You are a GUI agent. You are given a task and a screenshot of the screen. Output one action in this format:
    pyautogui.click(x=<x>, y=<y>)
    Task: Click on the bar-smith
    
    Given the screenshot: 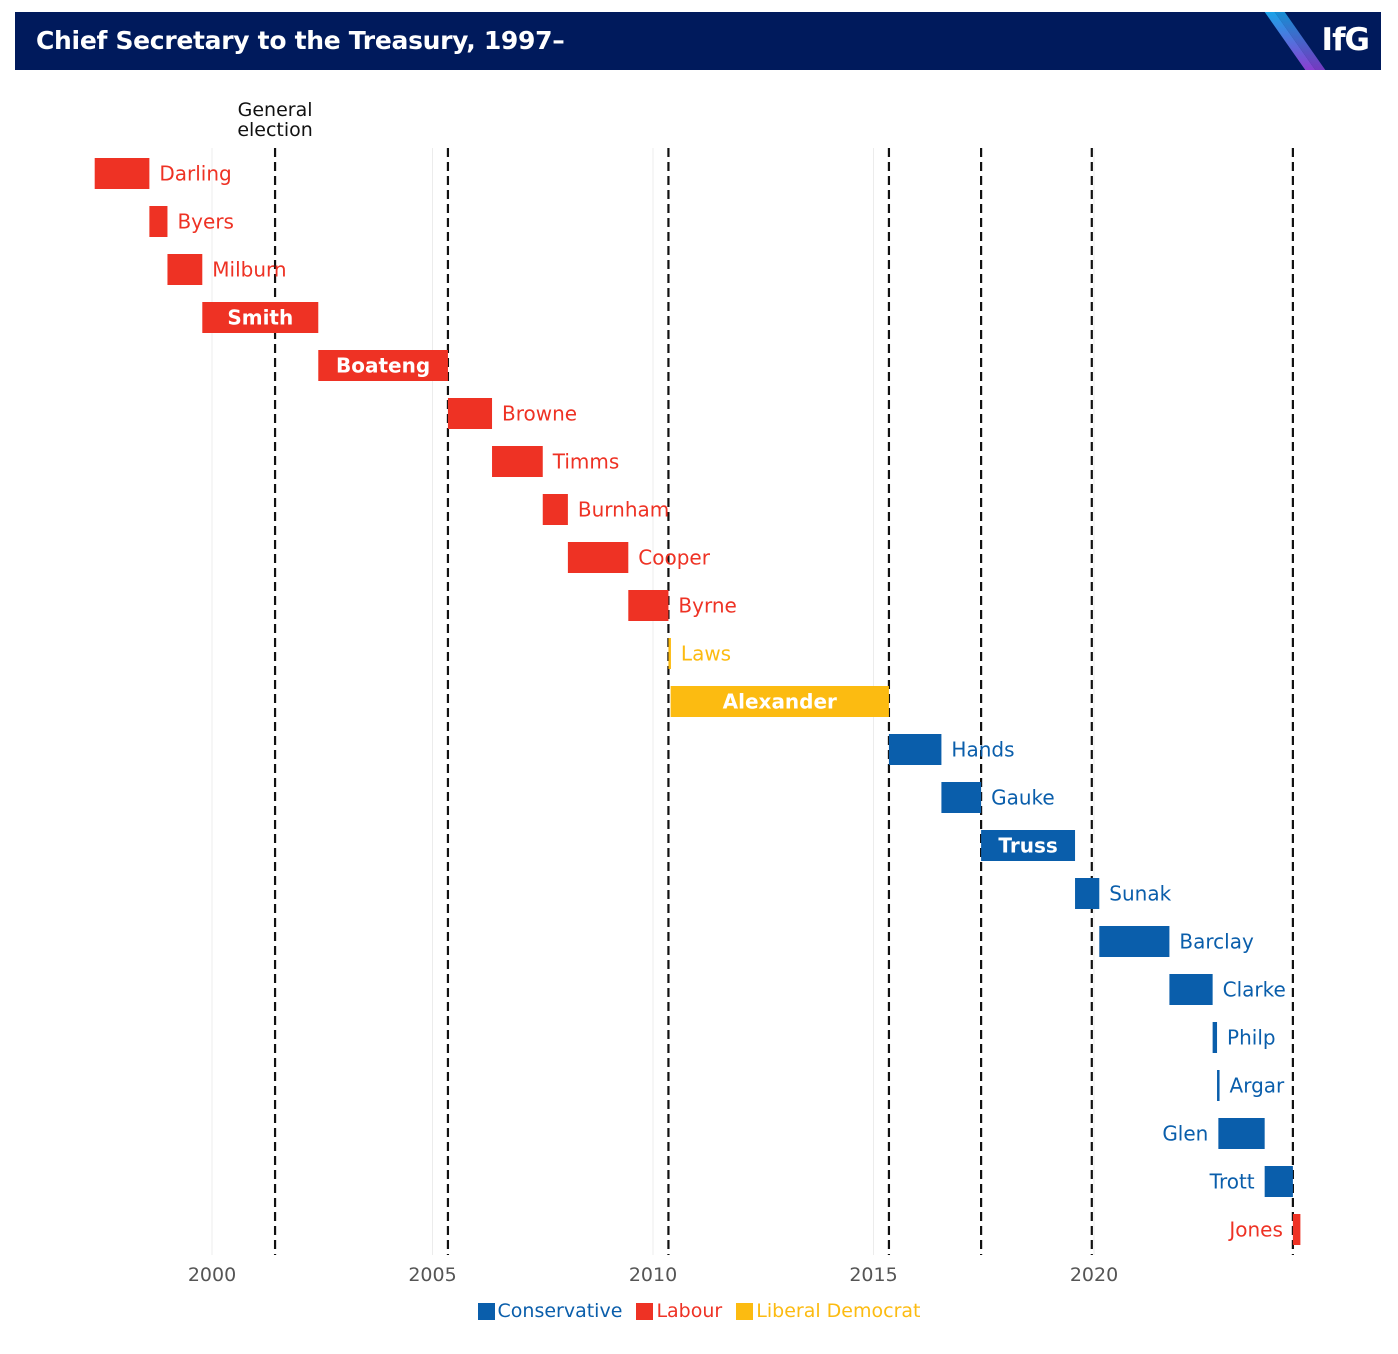 What is the action you would take?
    pyautogui.click(x=260, y=317)
    